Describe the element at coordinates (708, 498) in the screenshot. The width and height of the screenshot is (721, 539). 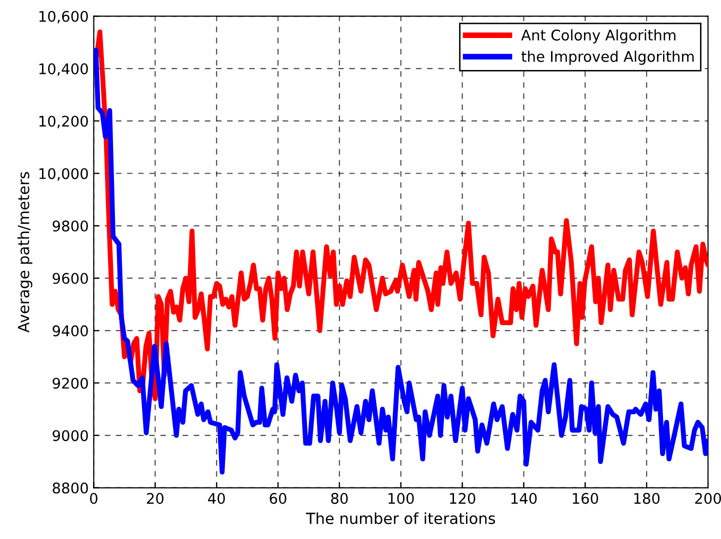
I see `x-tick-label: 200` at that location.